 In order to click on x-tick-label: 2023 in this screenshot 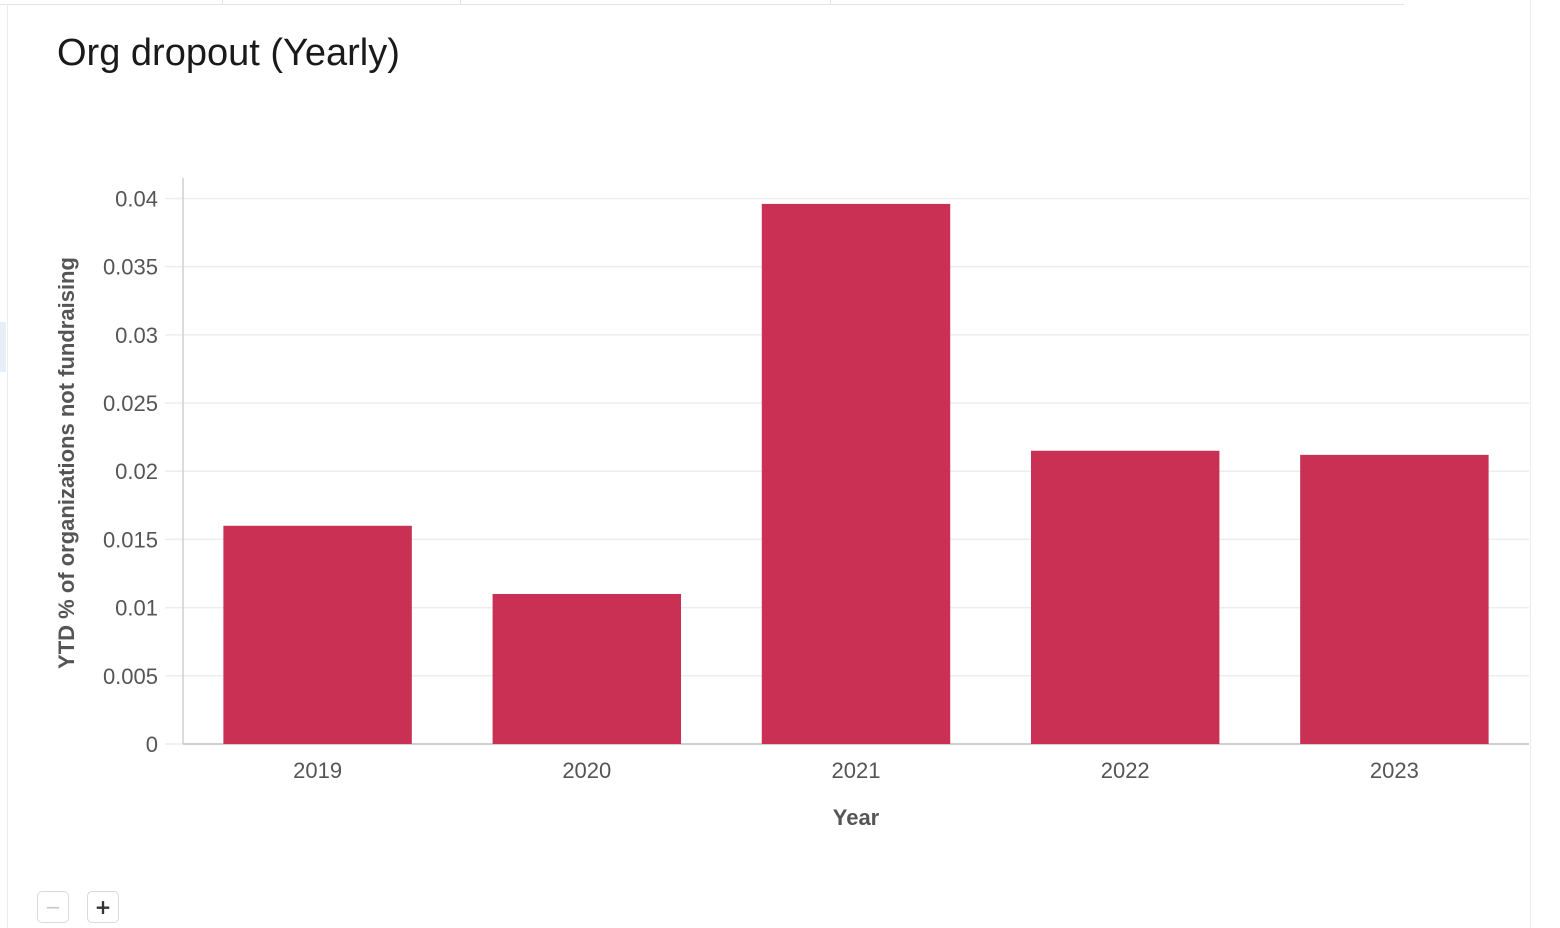, I will do `click(1394, 770)`.